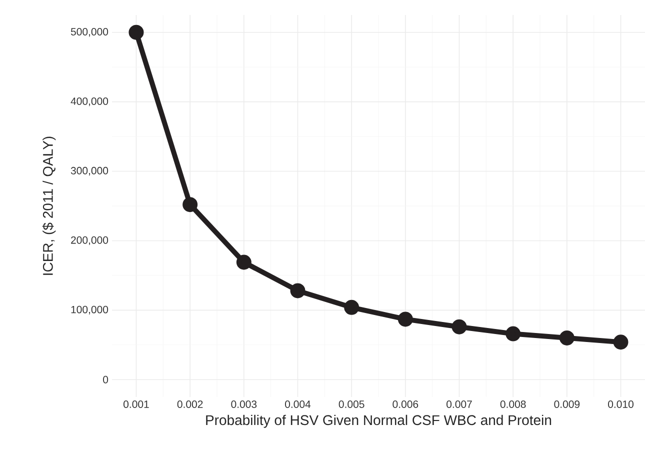 The image size is (645, 457). Describe the element at coordinates (513, 404) in the screenshot. I see `x-tick-label: 0.008` at that location.